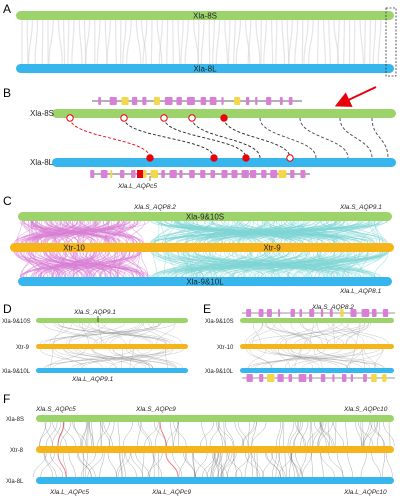 This screenshot has height=500, width=402. Describe the element at coordinates (205, 69) in the screenshot. I see `panel-a-bottom-chr-label: Xla-8L` at that location.